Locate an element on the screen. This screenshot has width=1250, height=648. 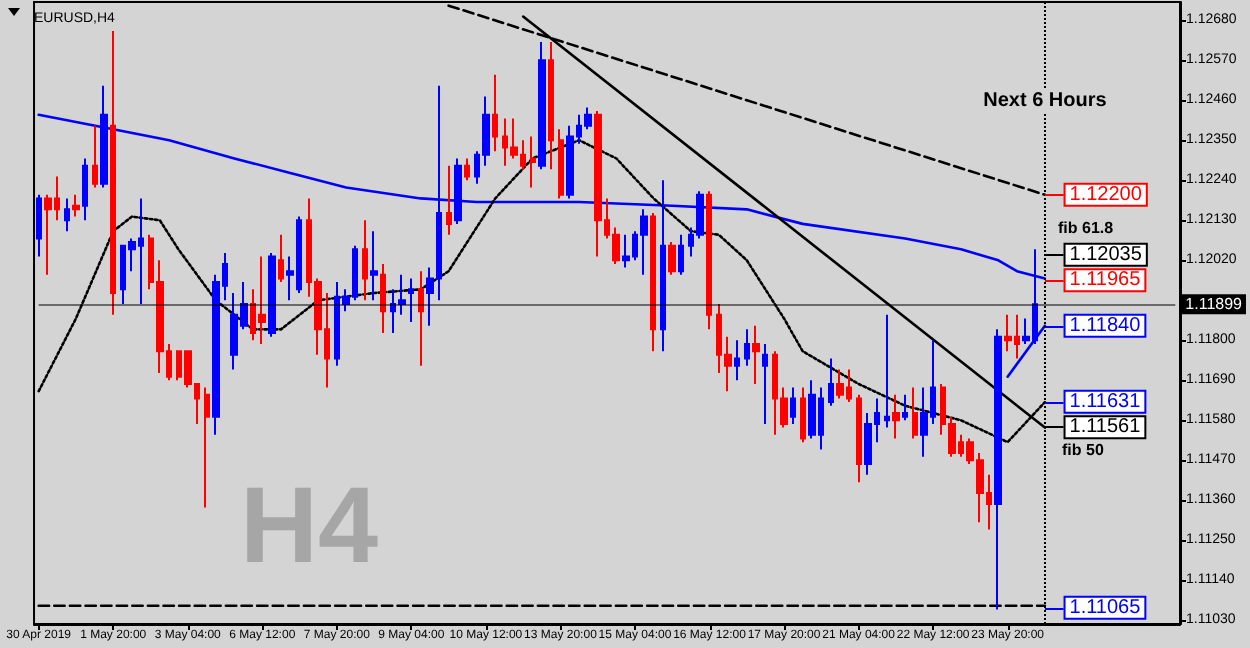
ref-line-label: 1.11065 is located at coordinates (1105, 607).